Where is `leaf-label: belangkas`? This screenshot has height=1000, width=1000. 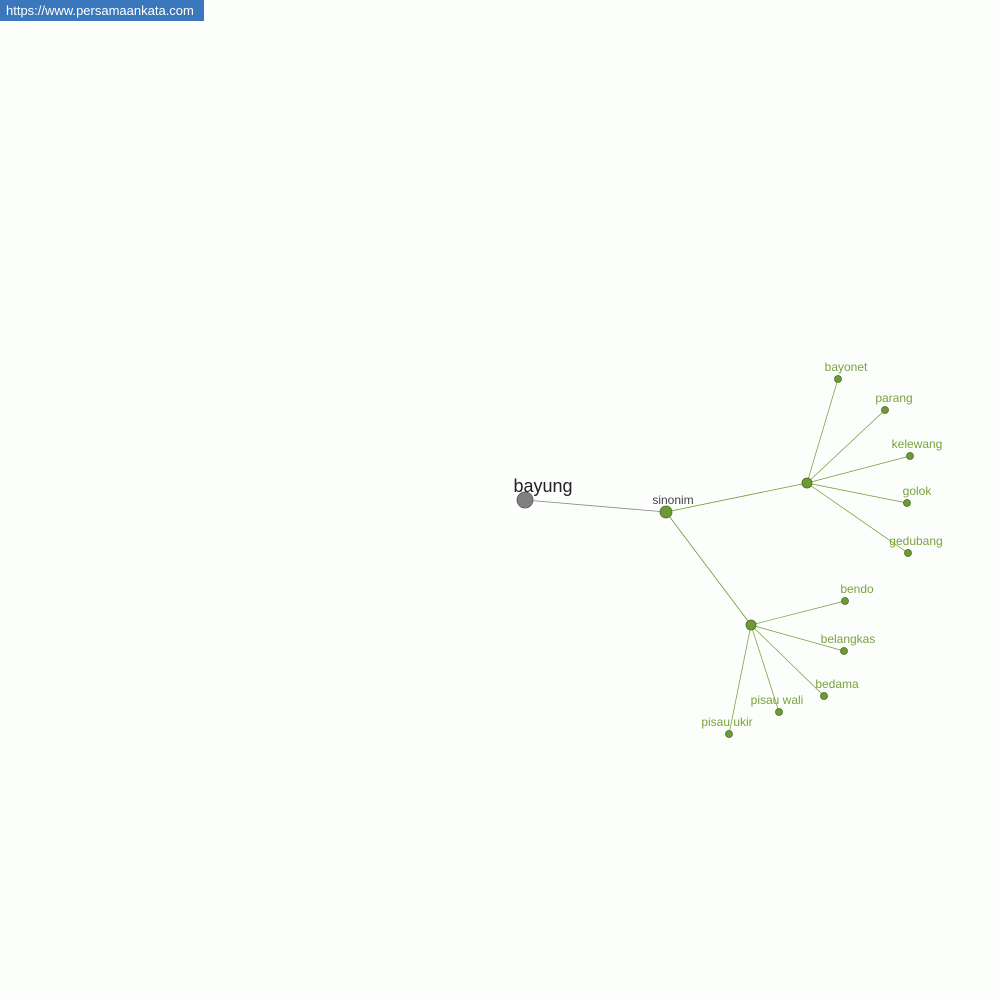 leaf-label: belangkas is located at coordinates (848, 639).